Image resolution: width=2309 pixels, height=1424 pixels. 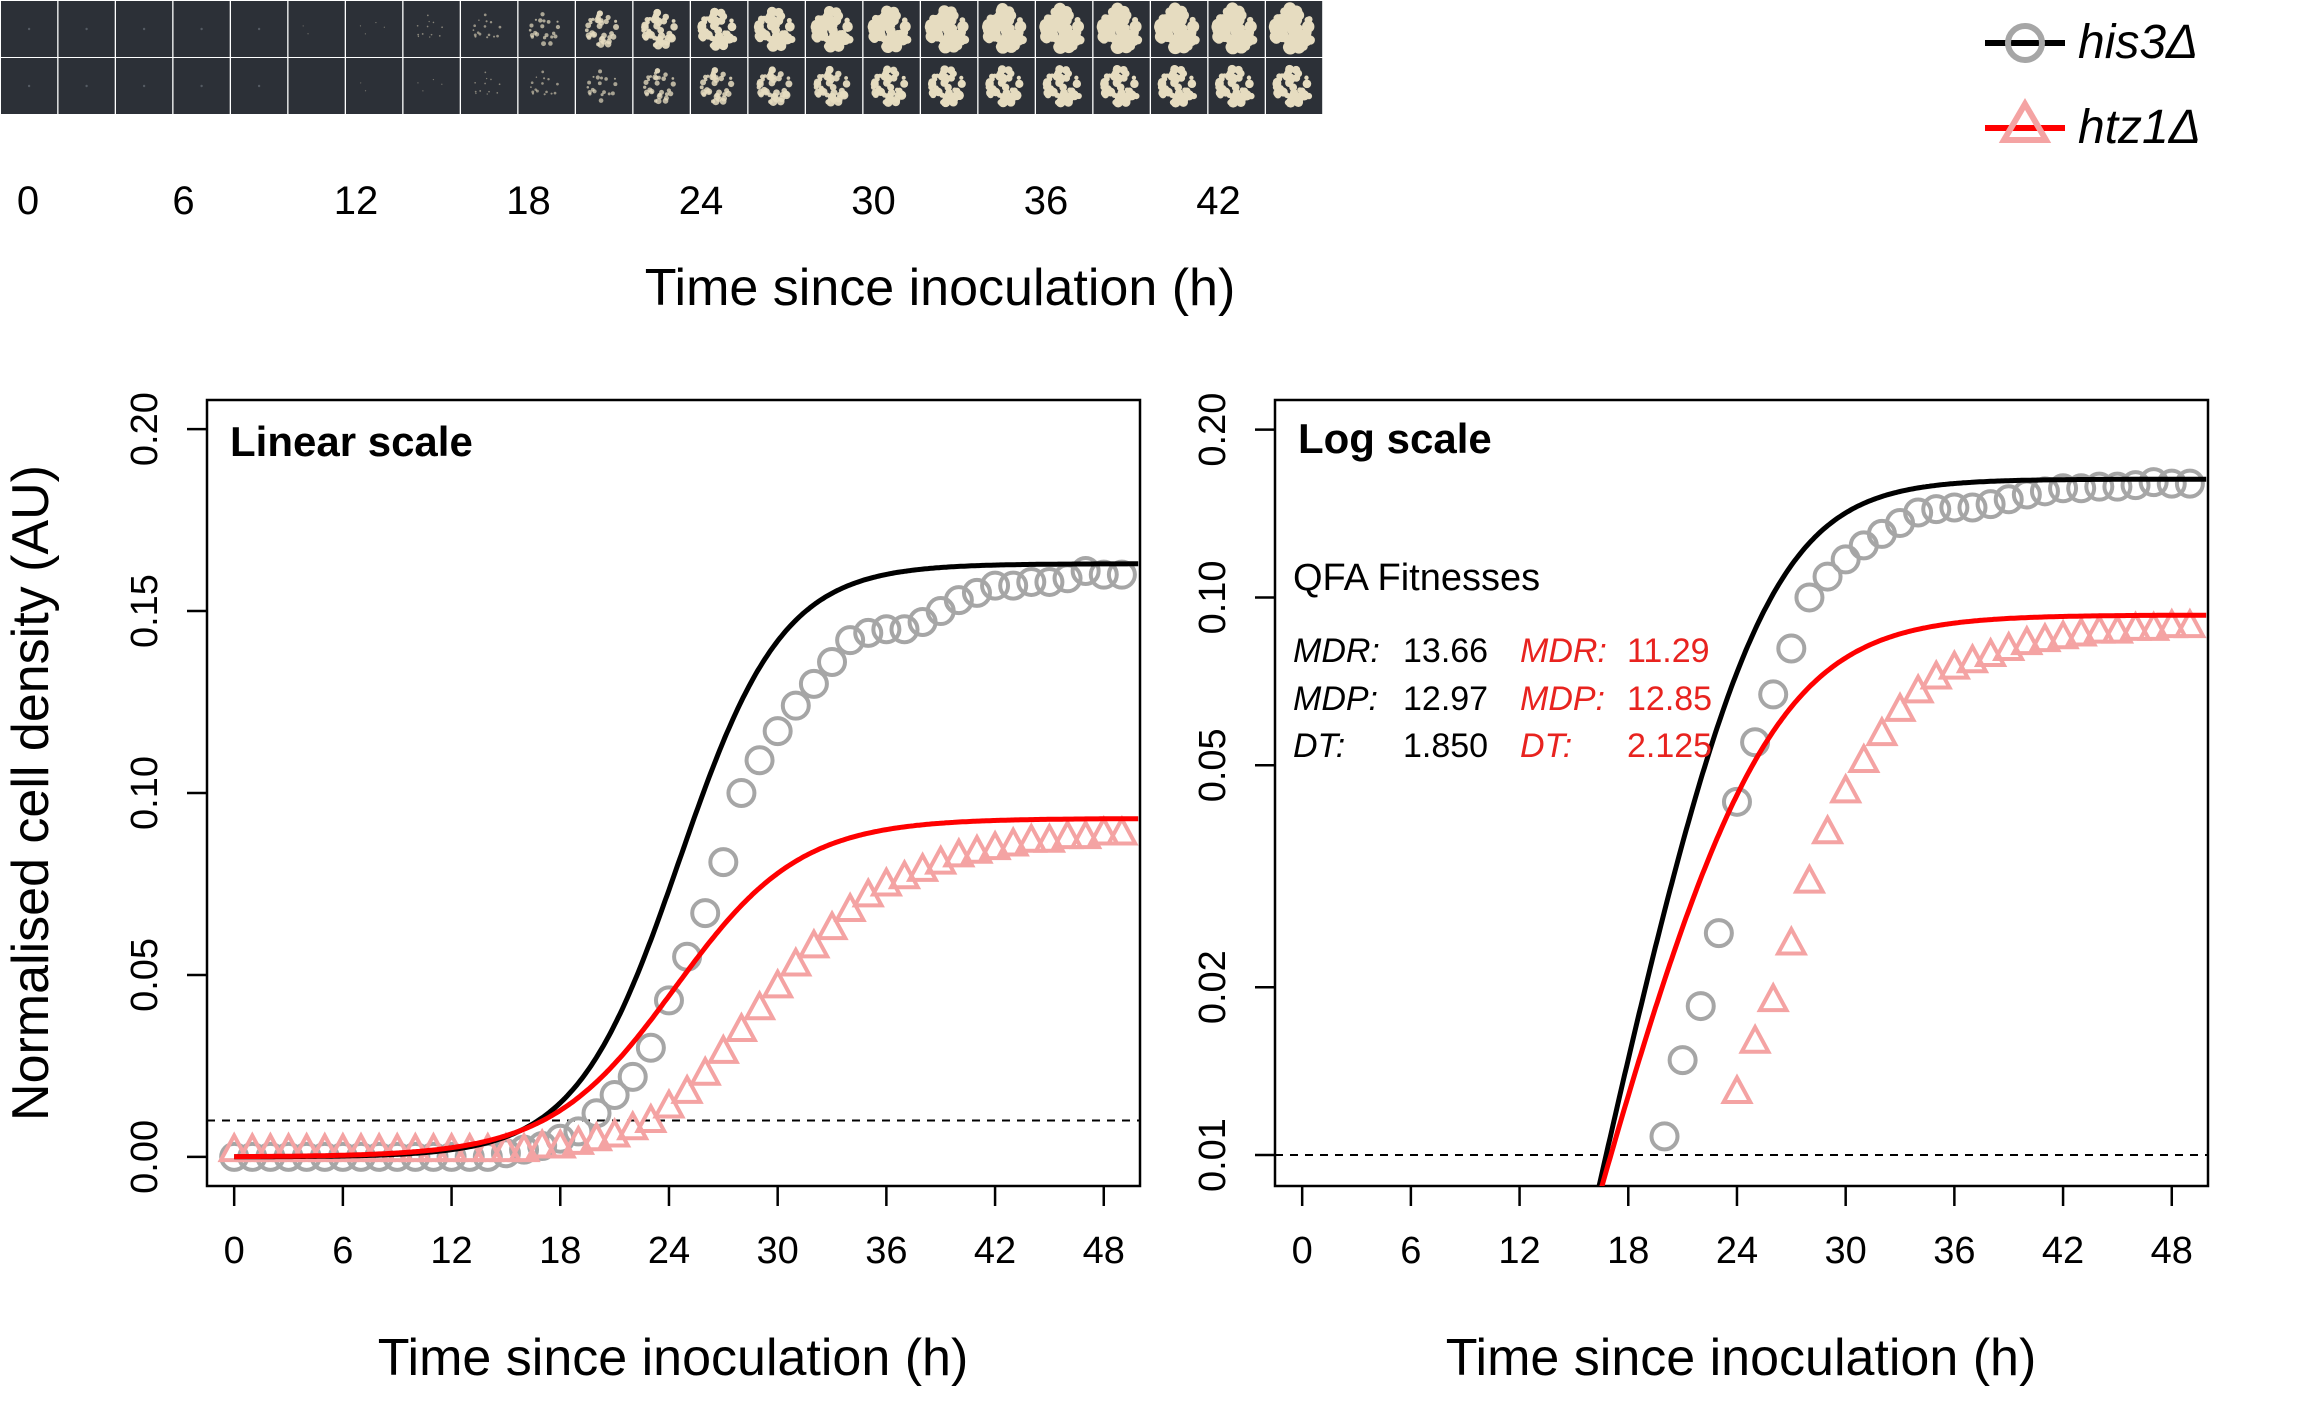 What do you see at coordinates (2025, 43) in the screenshot?
I see `legend-circle-marker` at bounding box center [2025, 43].